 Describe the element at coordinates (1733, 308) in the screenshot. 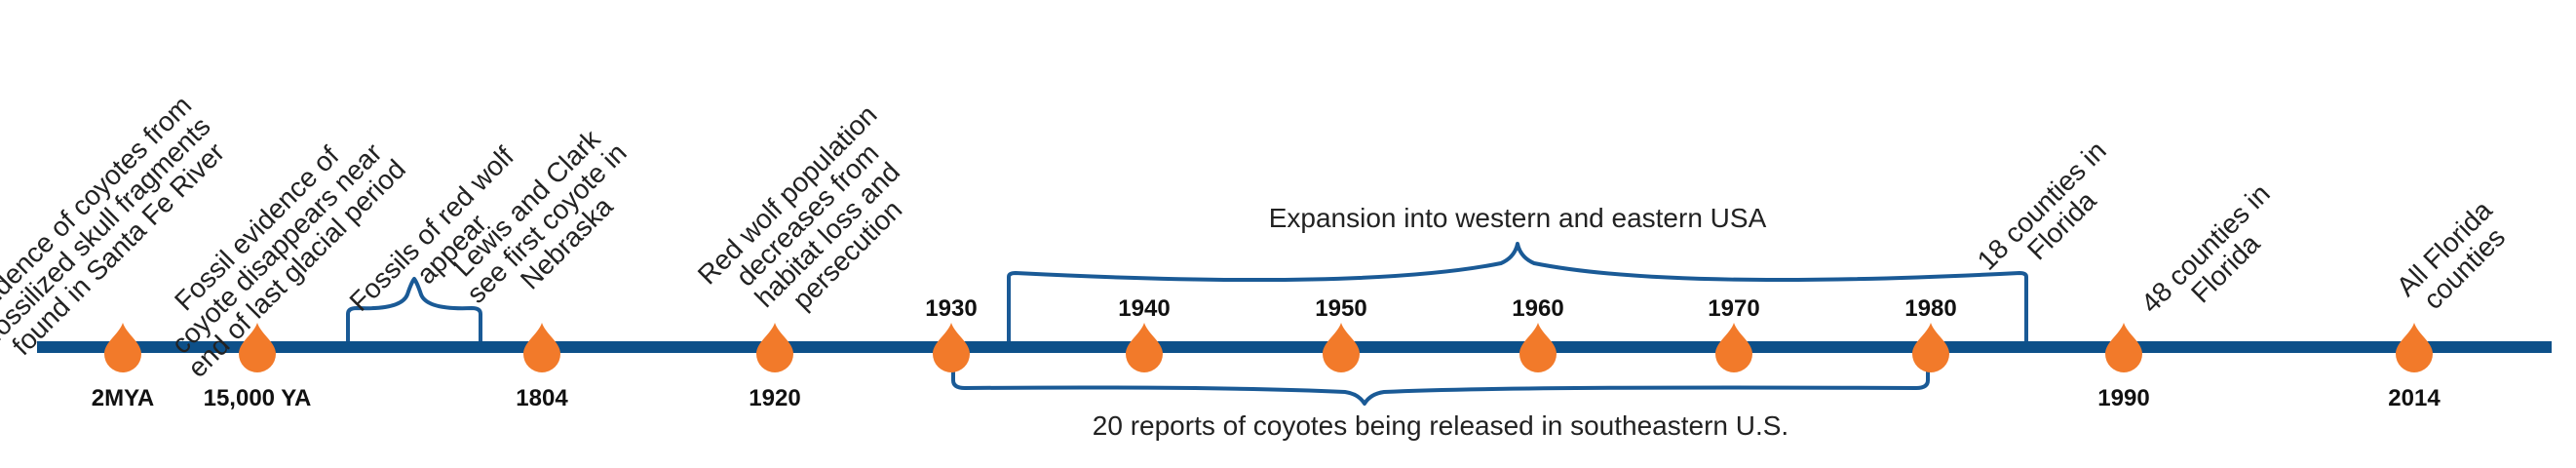

I see `year-label-1970: 1970` at that location.